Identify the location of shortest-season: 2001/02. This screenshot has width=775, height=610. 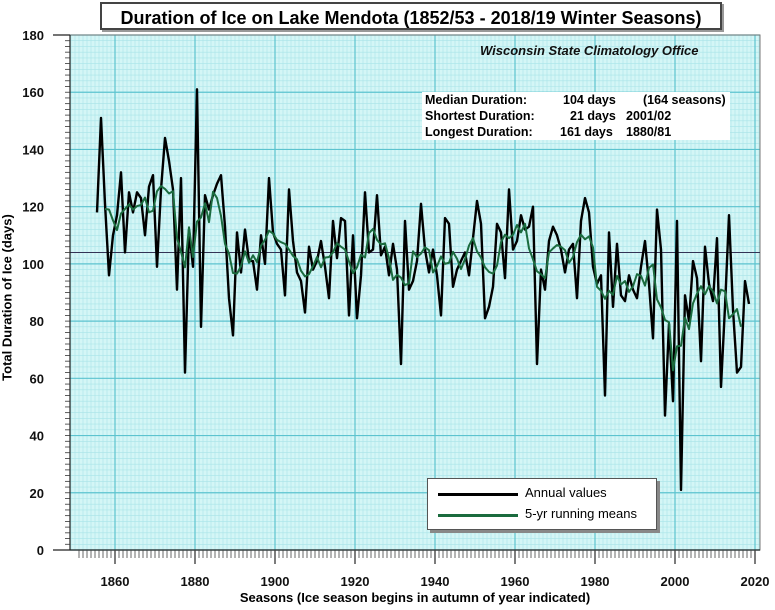
(649, 116).